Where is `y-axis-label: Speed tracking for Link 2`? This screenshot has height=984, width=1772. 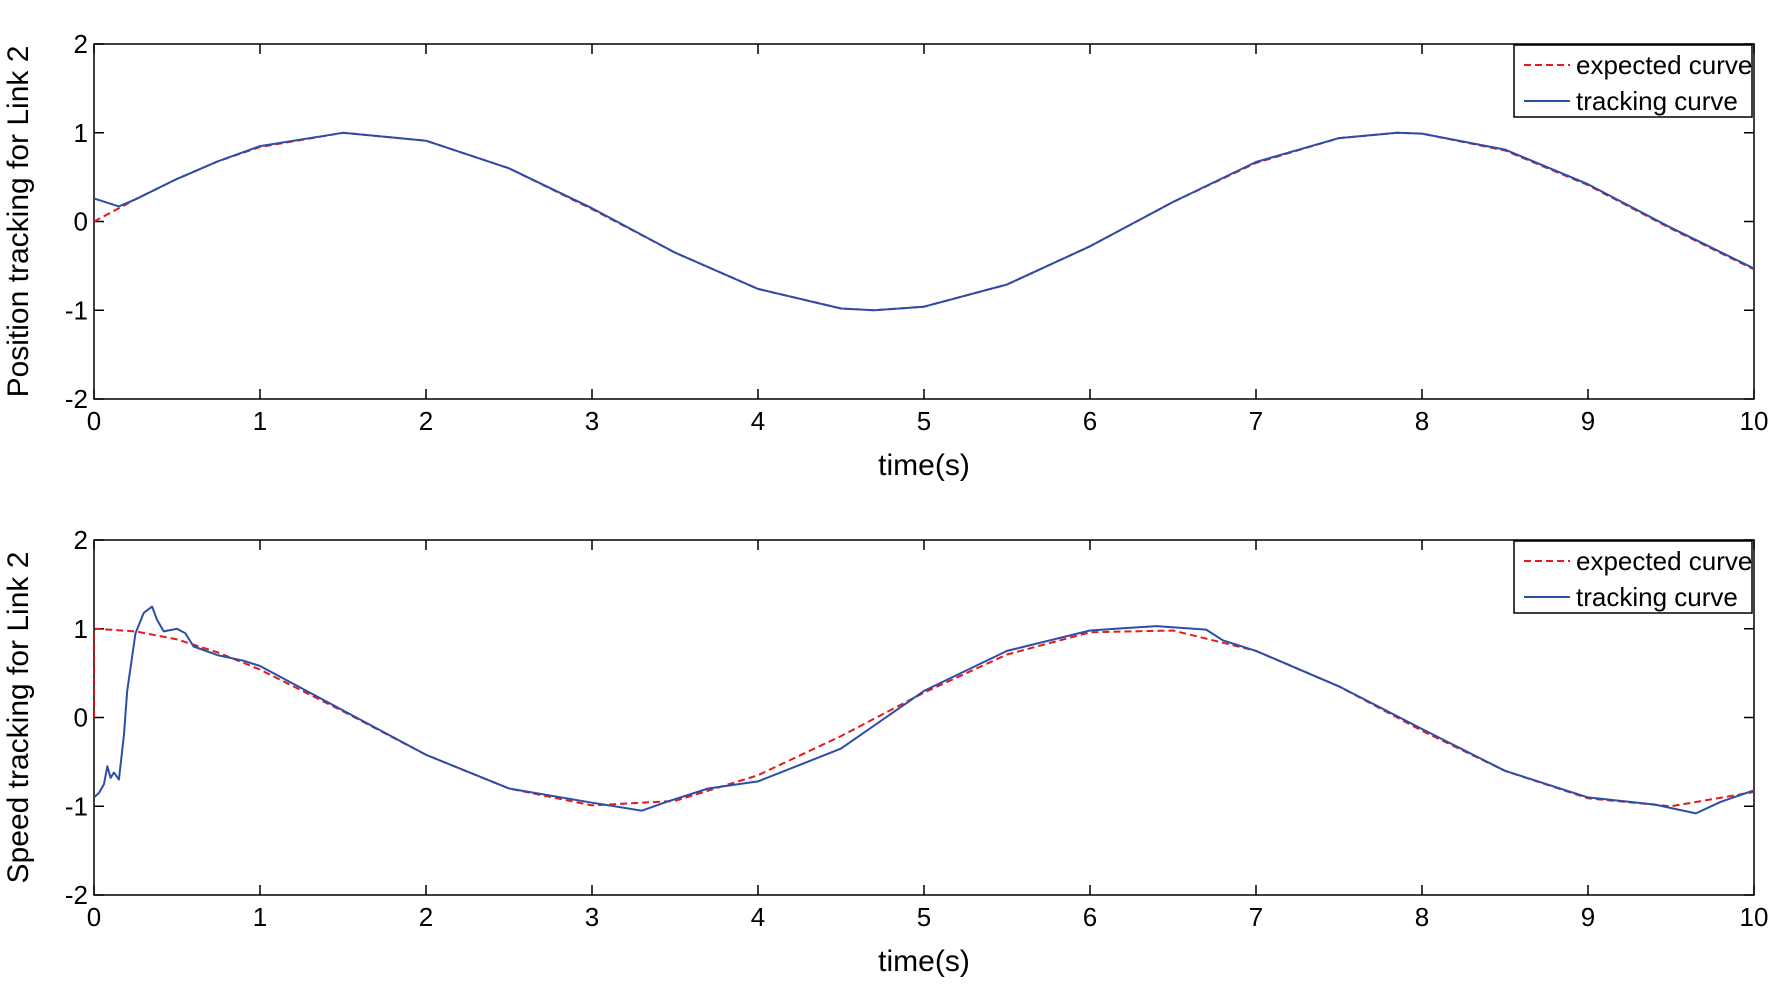
y-axis-label: Speed tracking for Link 2 is located at coordinates (18, 718).